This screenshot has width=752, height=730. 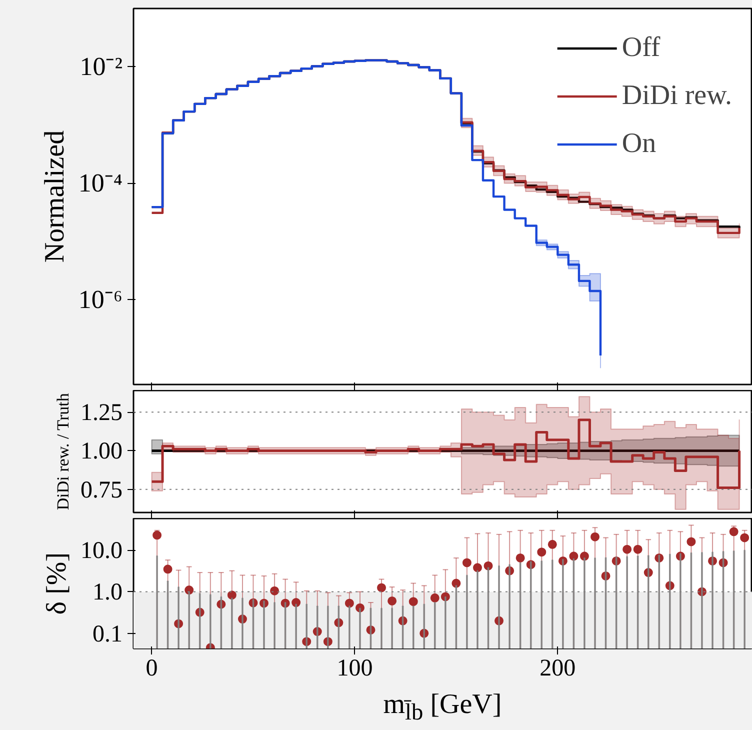 I want to click on y-tick-label: 0.75, so click(x=101, y=490).